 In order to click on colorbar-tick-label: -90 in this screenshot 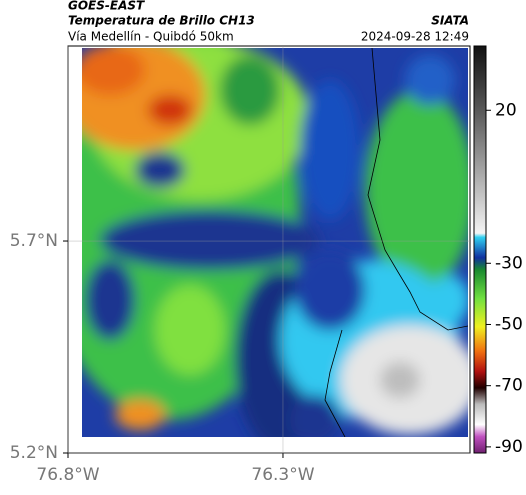, I will do `click(509, 447)`.